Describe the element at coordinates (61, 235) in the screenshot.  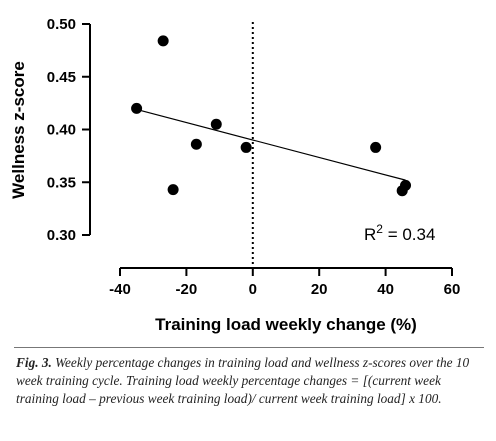
I see `y-tick-label: 0.30` at that location.